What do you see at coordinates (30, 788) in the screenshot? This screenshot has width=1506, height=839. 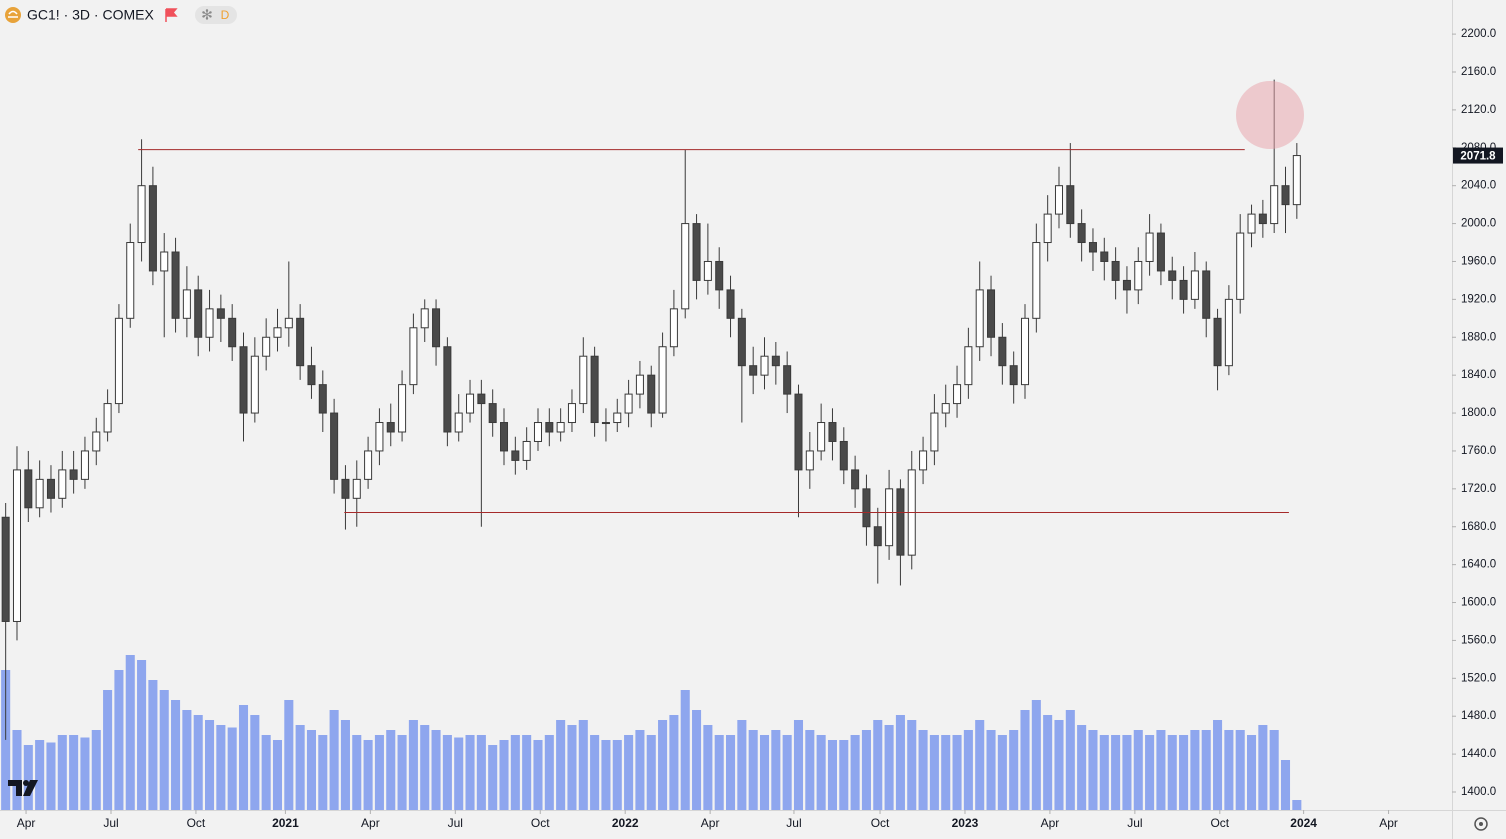 I see `tv-logo-v` at bounding box center [30, 788].